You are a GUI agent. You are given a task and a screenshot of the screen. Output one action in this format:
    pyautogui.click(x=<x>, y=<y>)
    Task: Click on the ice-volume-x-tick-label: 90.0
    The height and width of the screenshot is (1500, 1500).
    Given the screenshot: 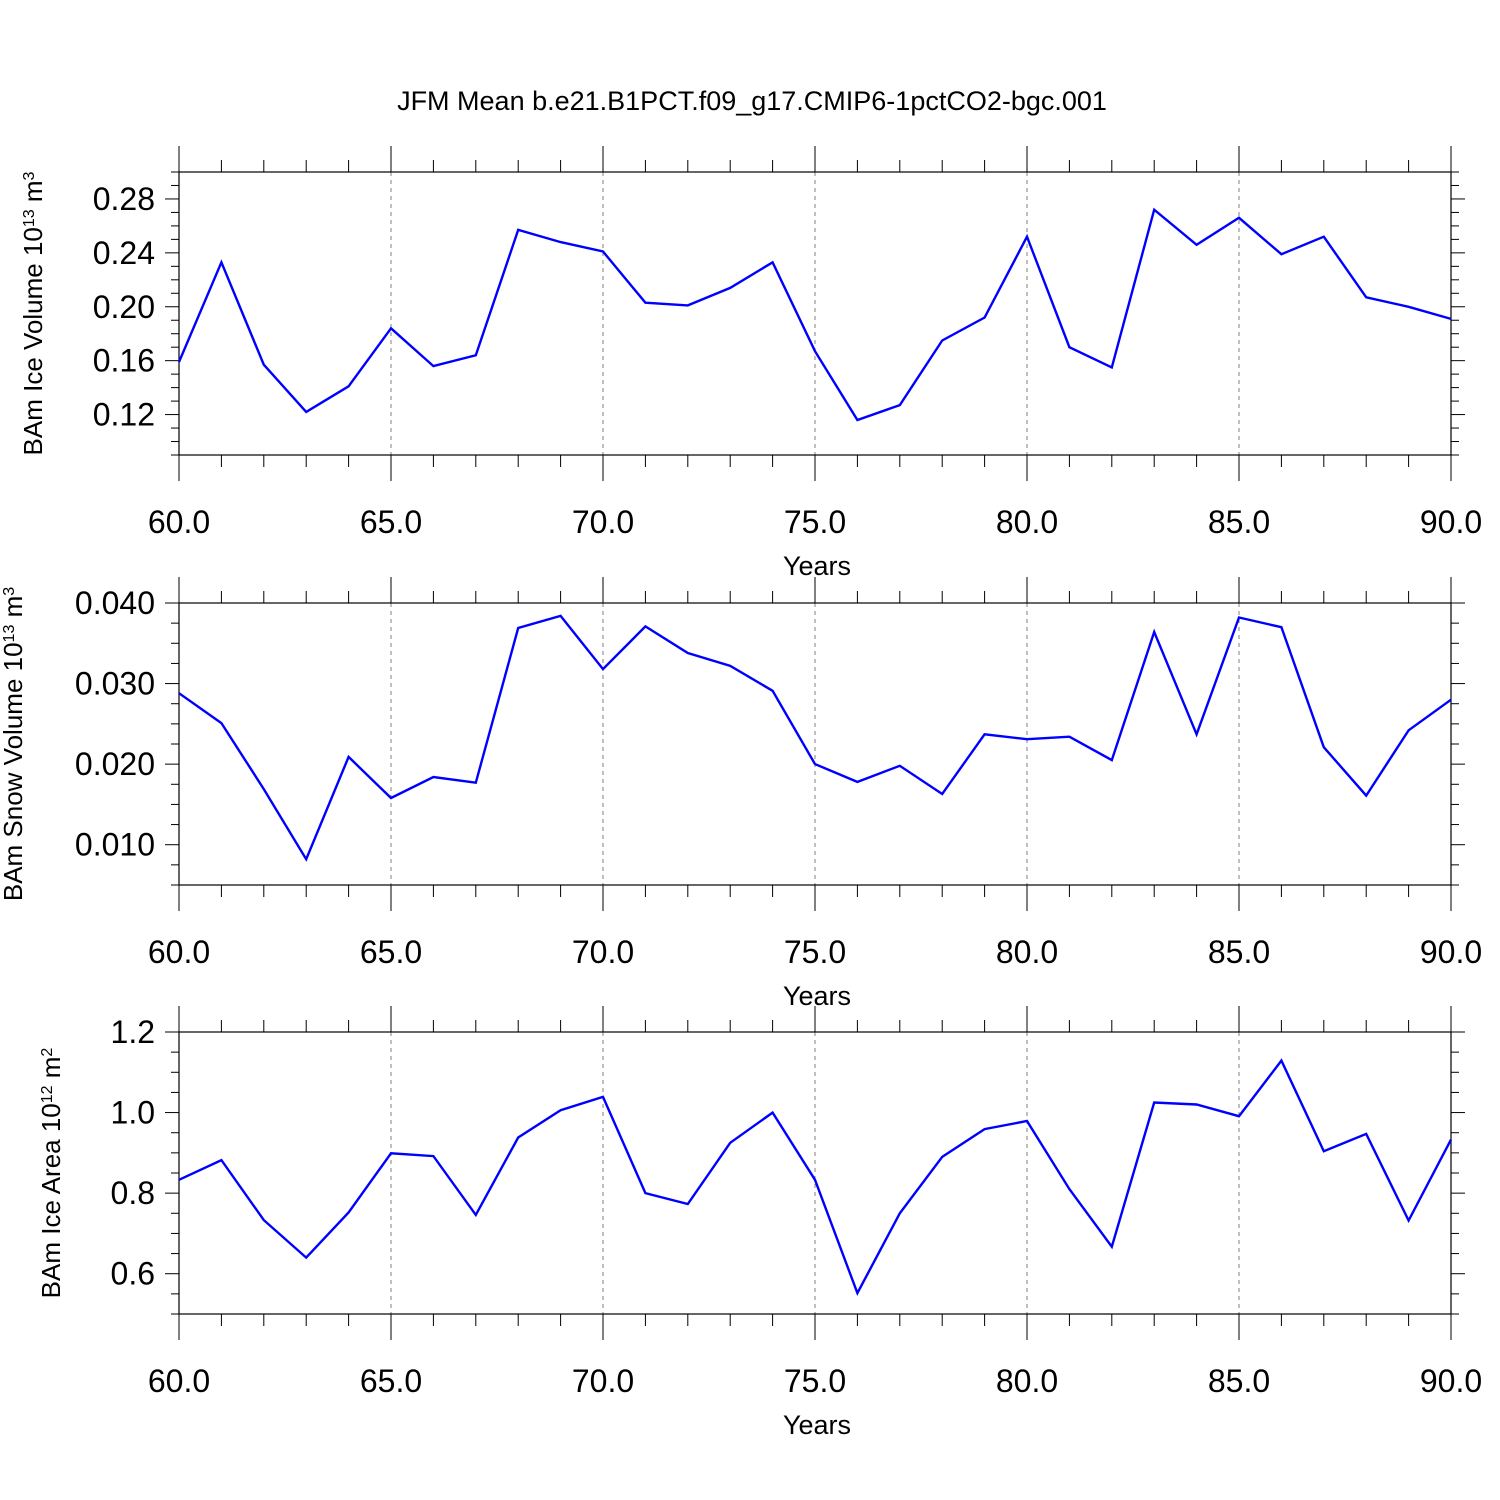 What is the action you would take?
    pyautogui.click(x=1451, y=522)
    